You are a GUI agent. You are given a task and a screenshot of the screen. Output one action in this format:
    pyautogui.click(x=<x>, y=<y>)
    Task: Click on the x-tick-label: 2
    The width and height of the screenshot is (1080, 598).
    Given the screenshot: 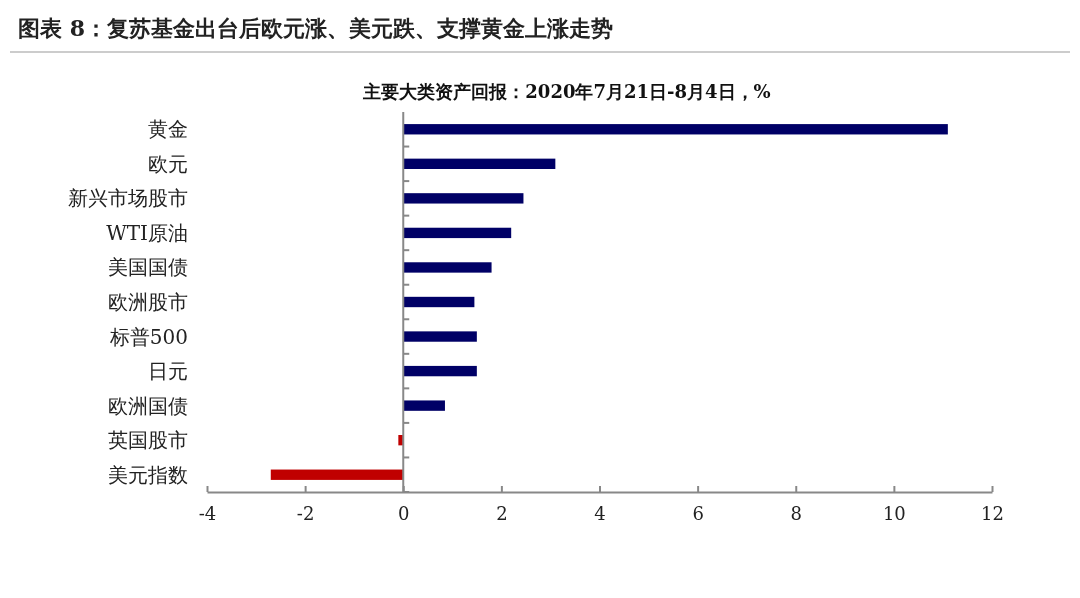 What is the action you would take?
    pyautogui.click(x=502, y=514)
    